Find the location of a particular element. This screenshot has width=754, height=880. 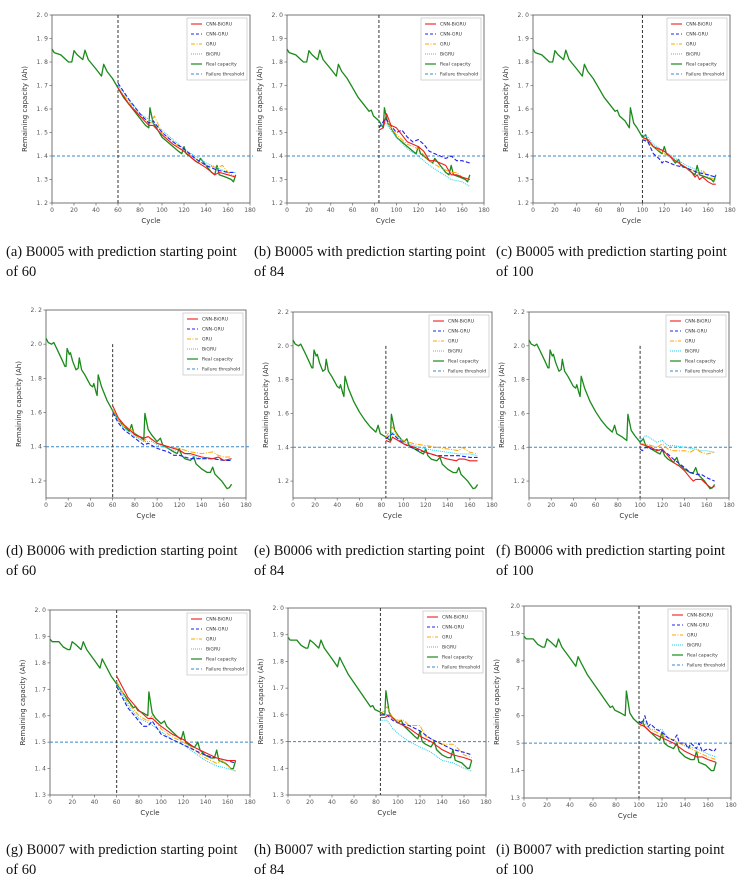

x-tick: 80 is located at coordinates (381, 503).